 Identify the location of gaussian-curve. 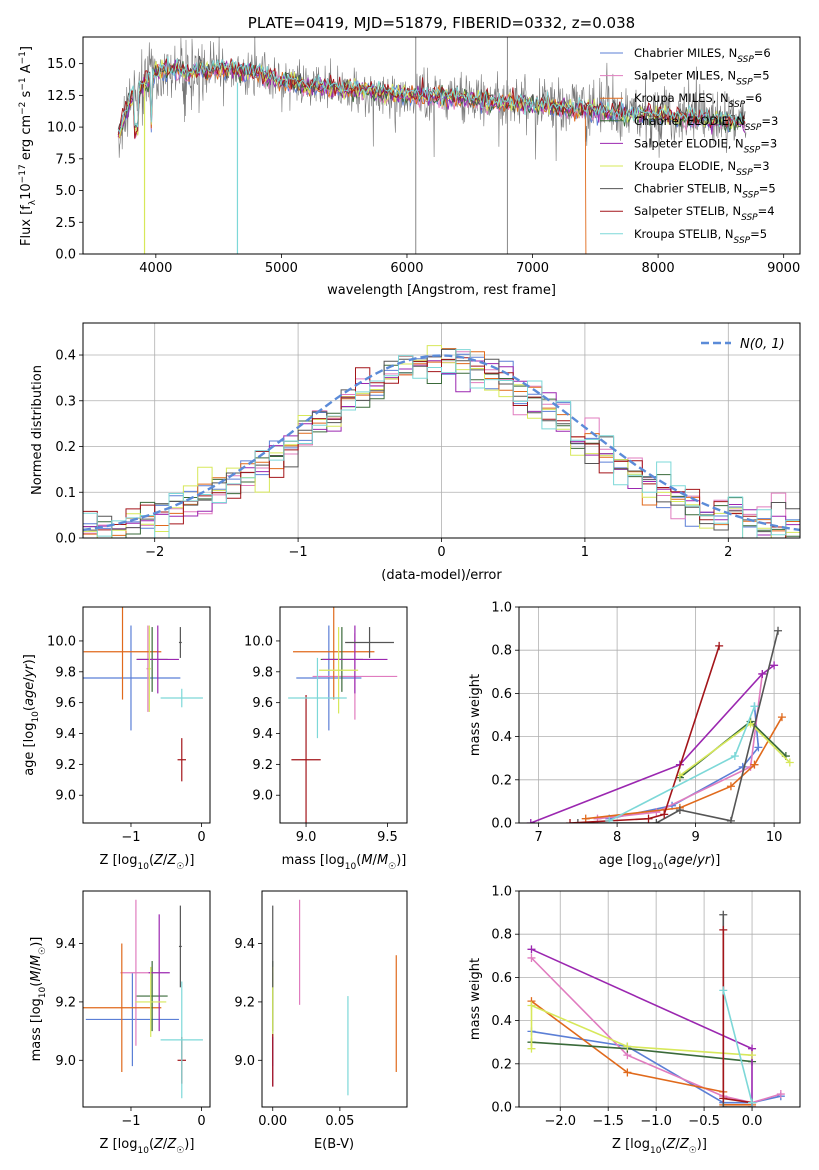
(441, 443).